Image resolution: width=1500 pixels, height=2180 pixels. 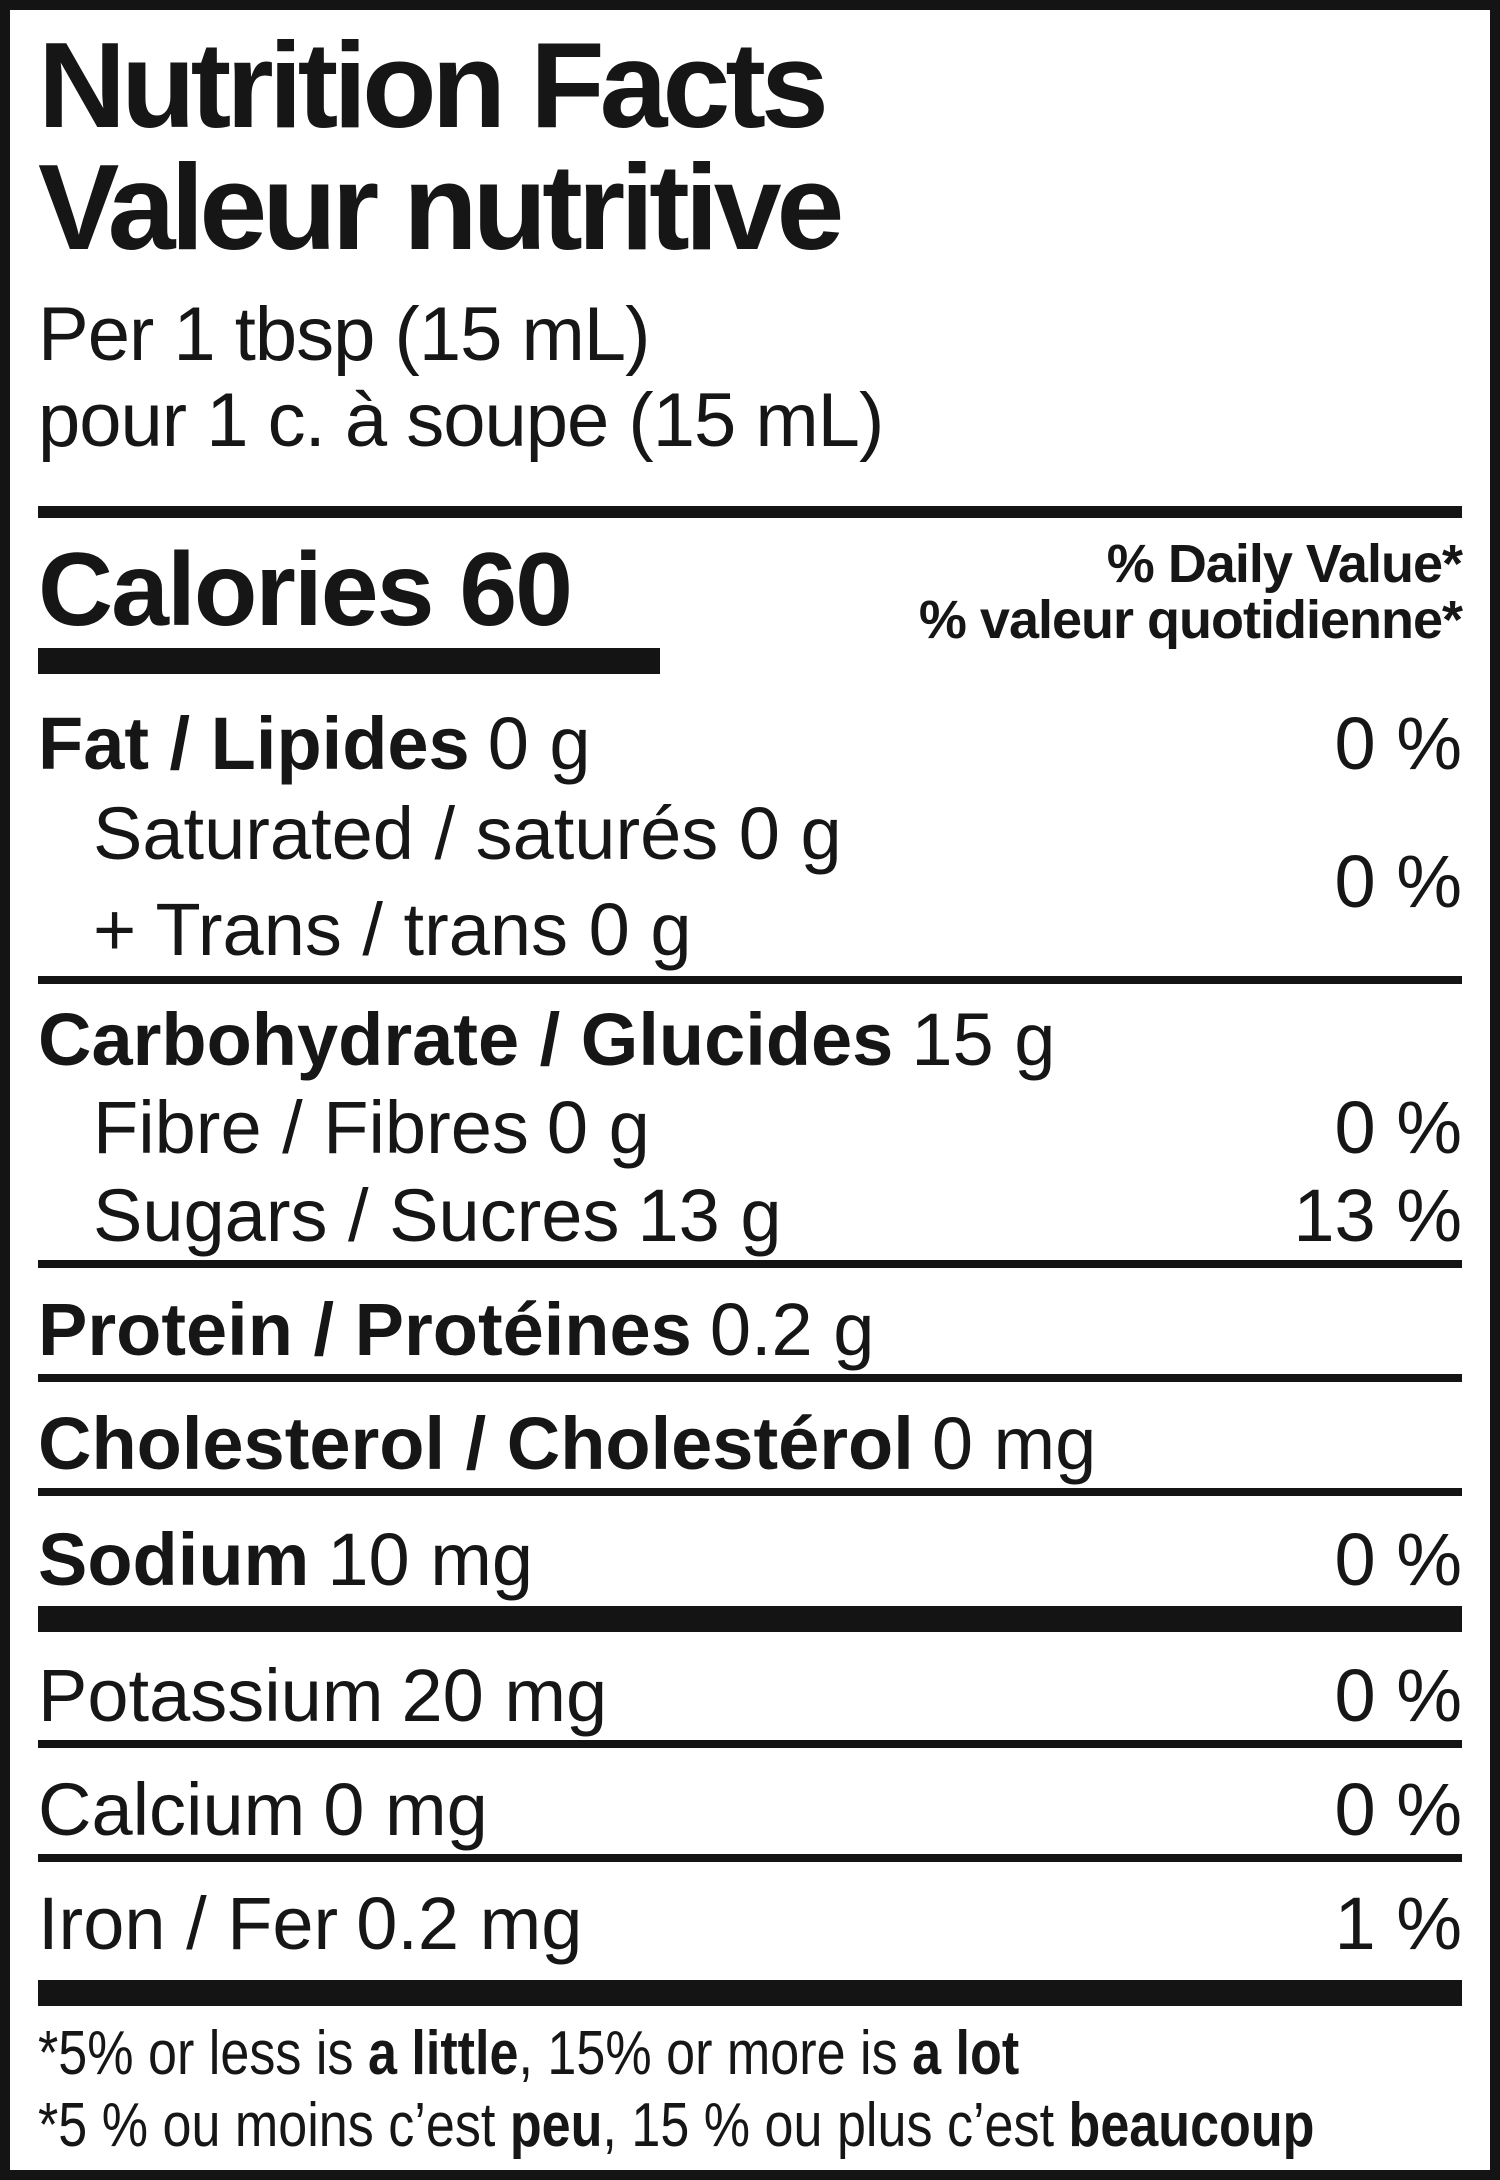 What do you see at coordinates (750, 744) in the screenshot?
I see `row-fat: Fat / Lipides 0 g 0 %` at bounding box center [750, 744].